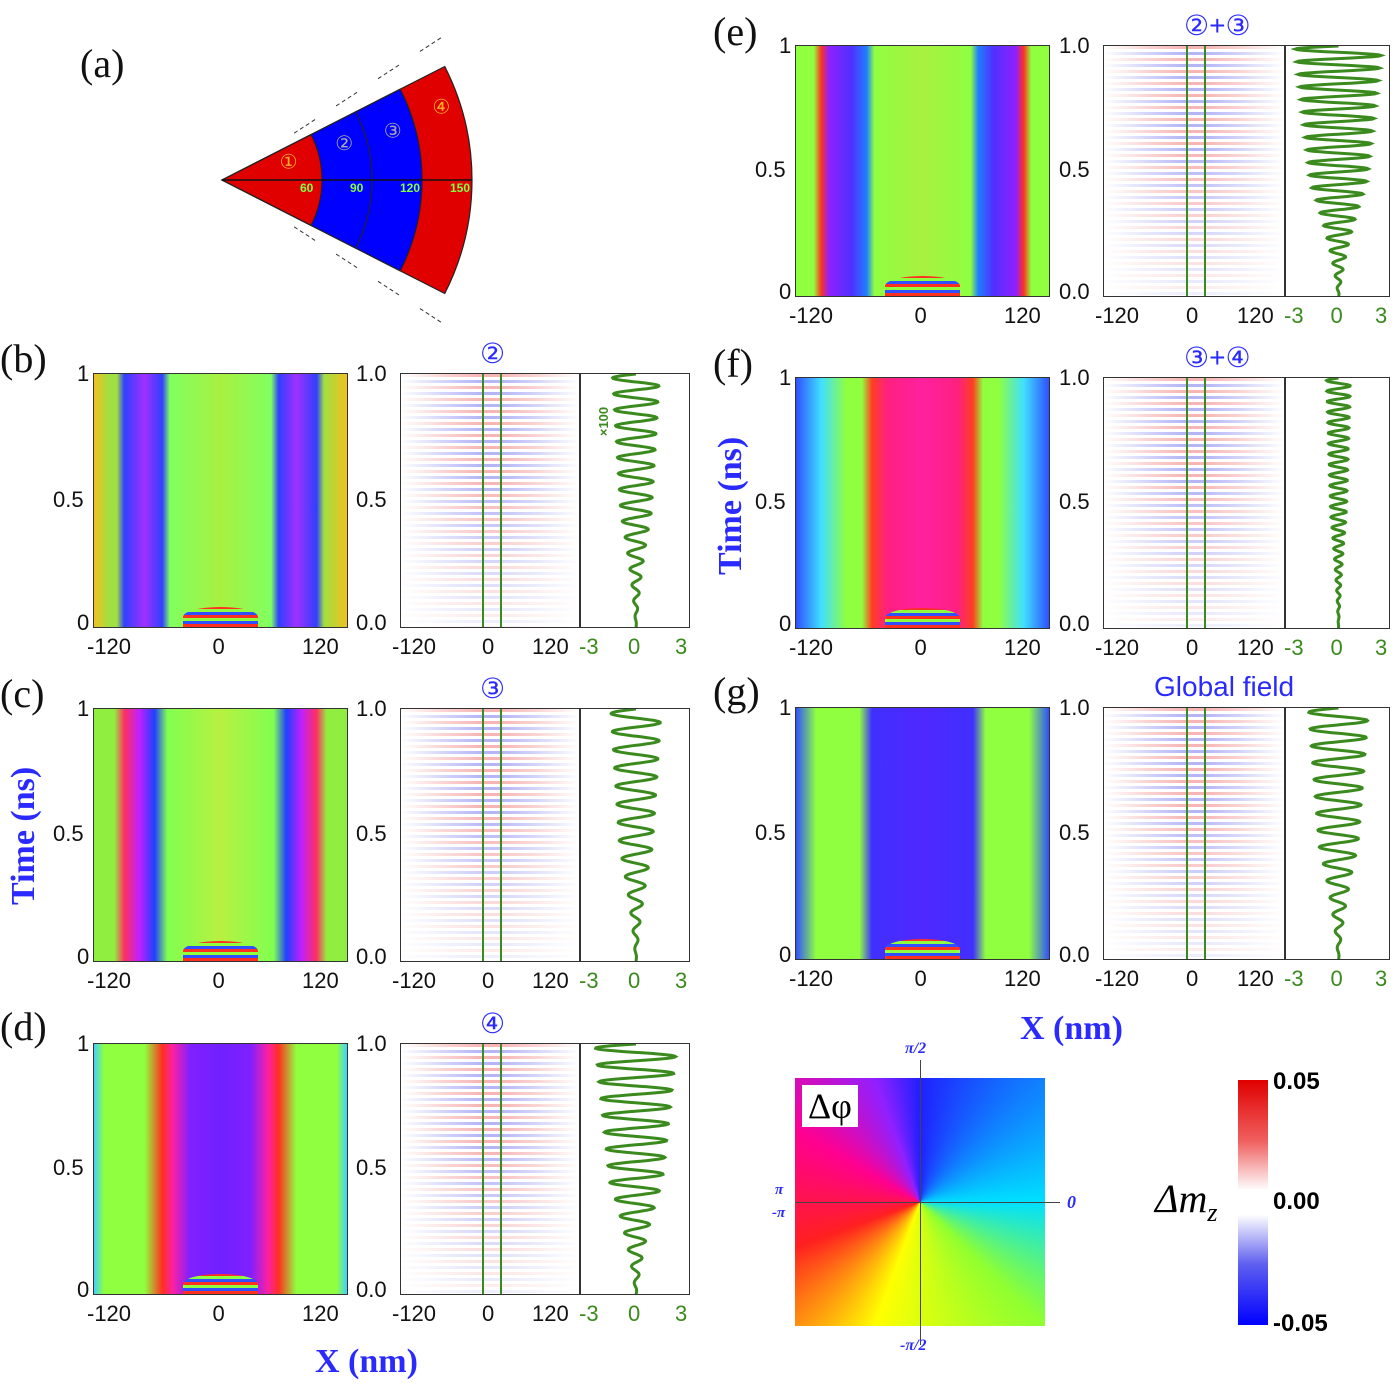 The height and width of the screenshot is (1386, 1400). What do you see at coordinates (357, 188) in the screenshot?
I see `radius-label: 90` at bounding box center [357, 188].